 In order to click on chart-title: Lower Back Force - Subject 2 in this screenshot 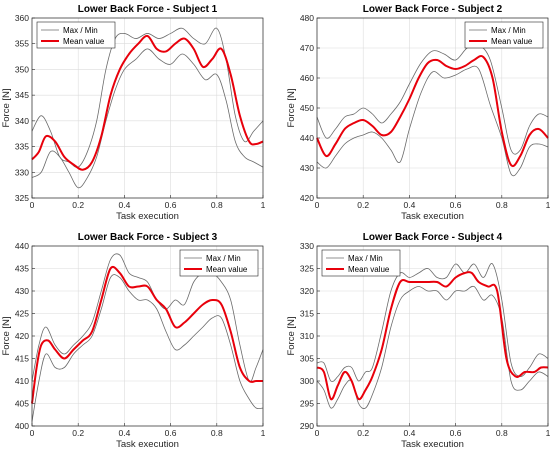, I will do `click(433, 9)`.